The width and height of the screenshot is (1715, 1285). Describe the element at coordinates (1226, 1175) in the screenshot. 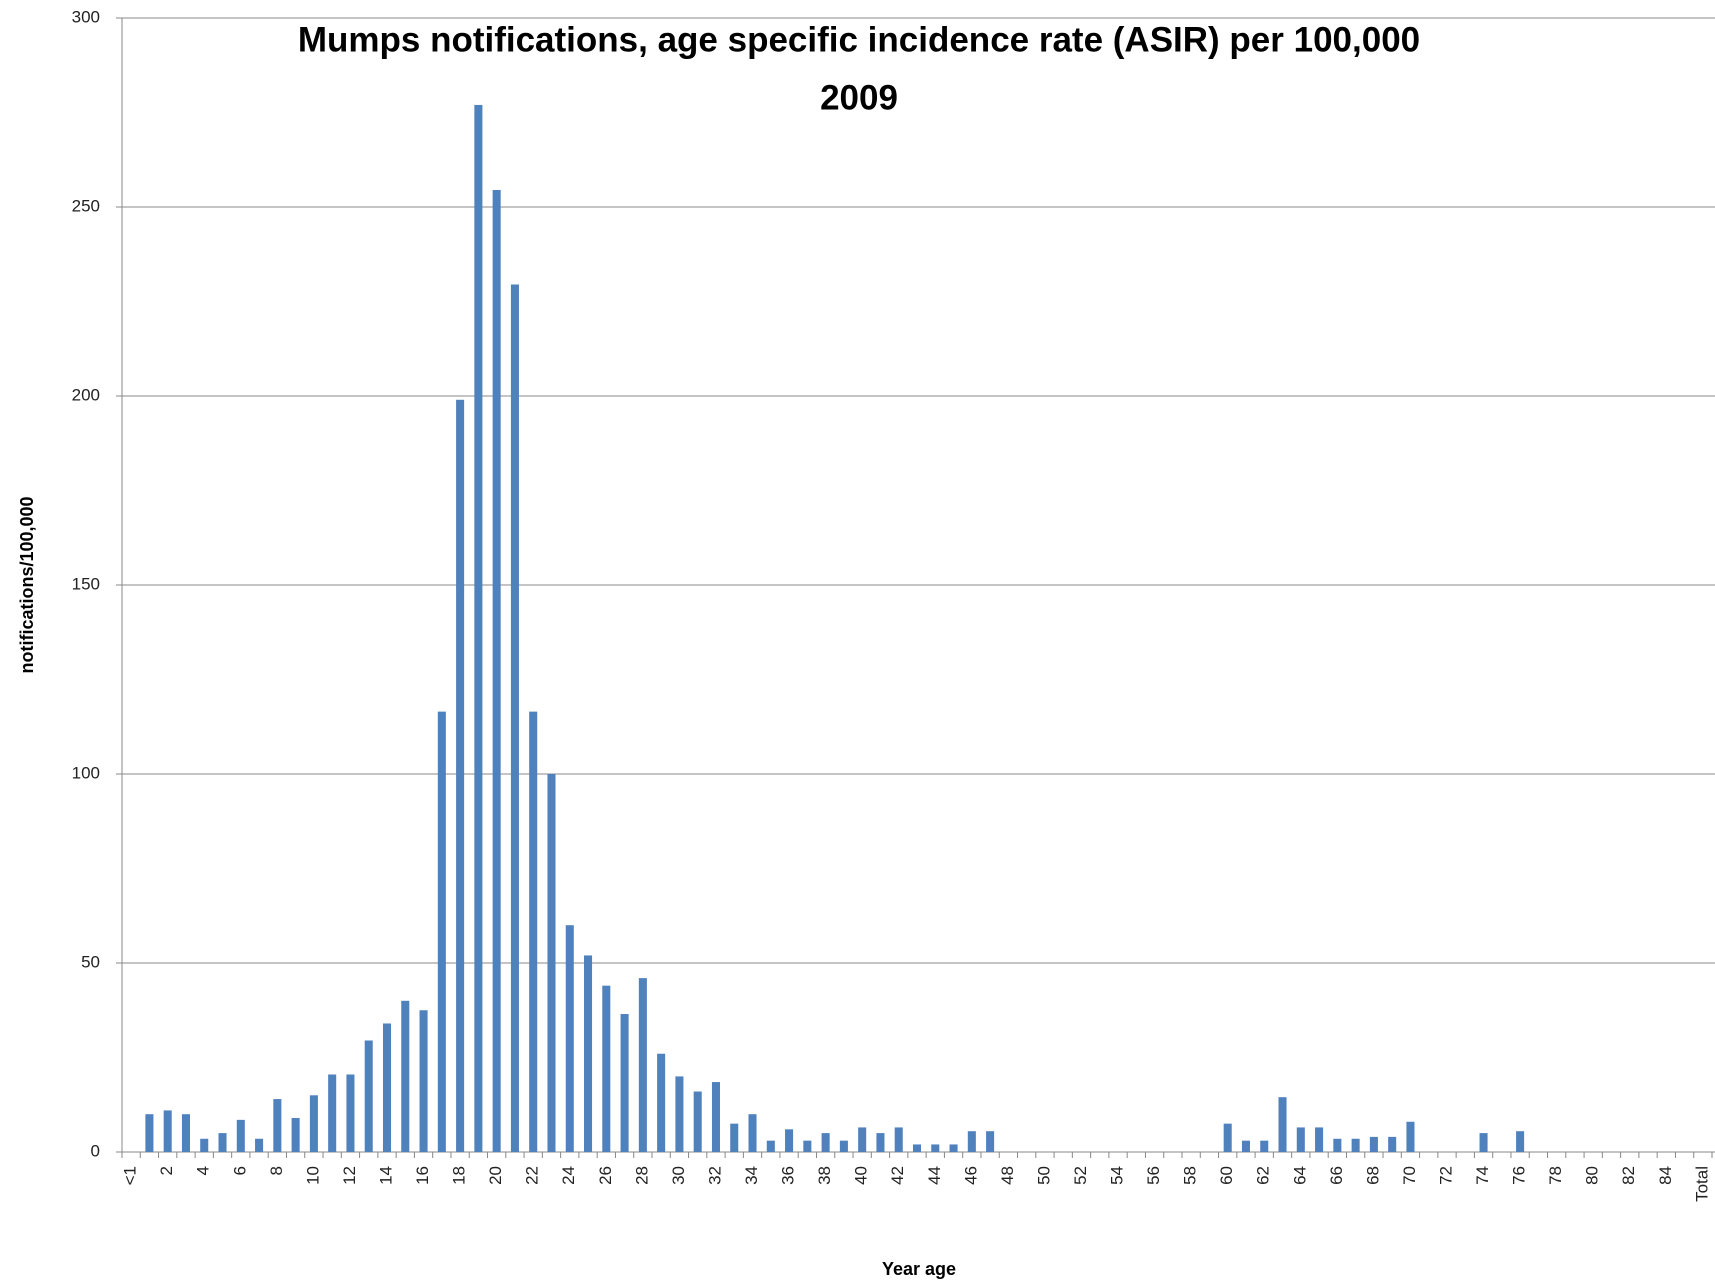

I see `x-tick-label: 60` at that location.